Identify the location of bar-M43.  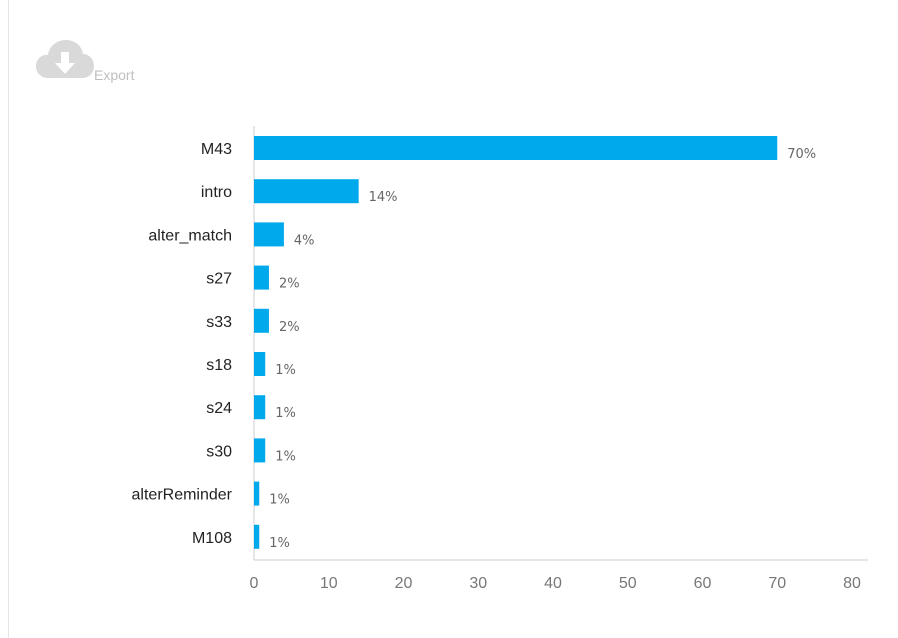
(516, 148).